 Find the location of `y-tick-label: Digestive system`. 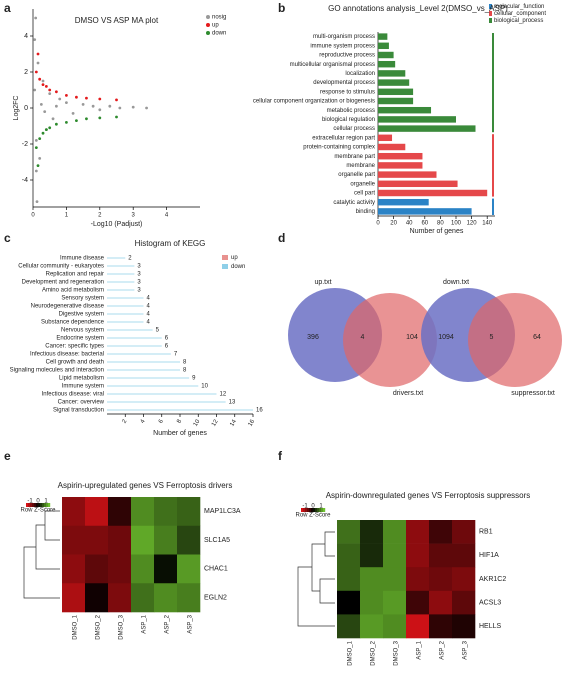

y-tick-label: Digestive system is located at coordinates (81, 315).